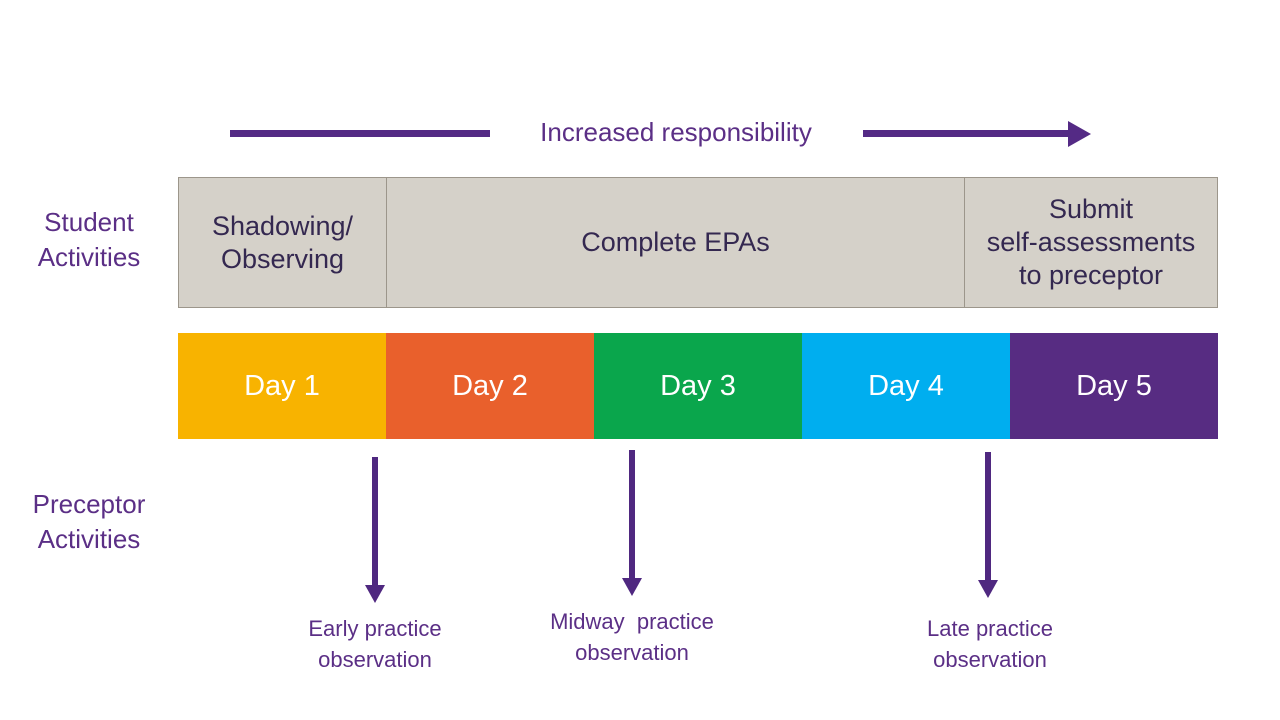  I want to click on midway-practice-observation-label: Midway practice observation, so click(632, 637).